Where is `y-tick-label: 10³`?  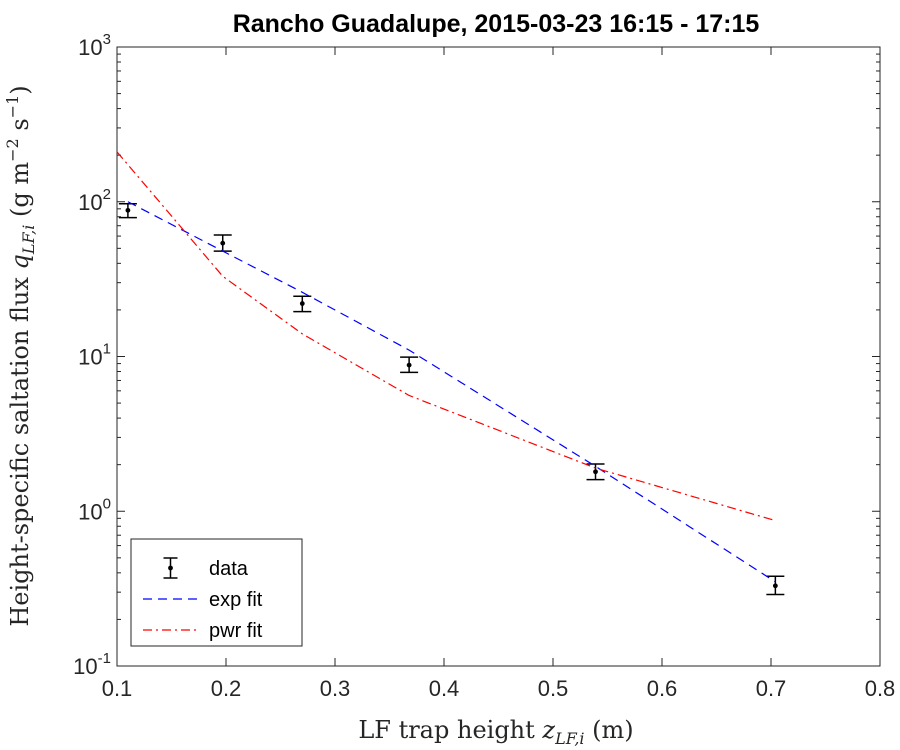
y-tick-label: 10³ is located at coordinates (94, 45).